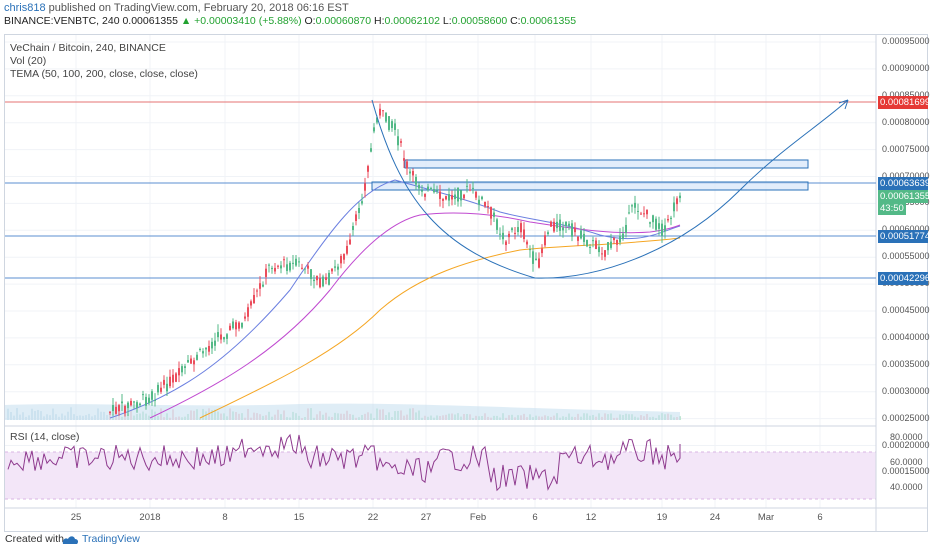 The height and width of the screenshot is (550, 932). I want to click on resistance-price-badge: 0.00081699, so click(904, 102).